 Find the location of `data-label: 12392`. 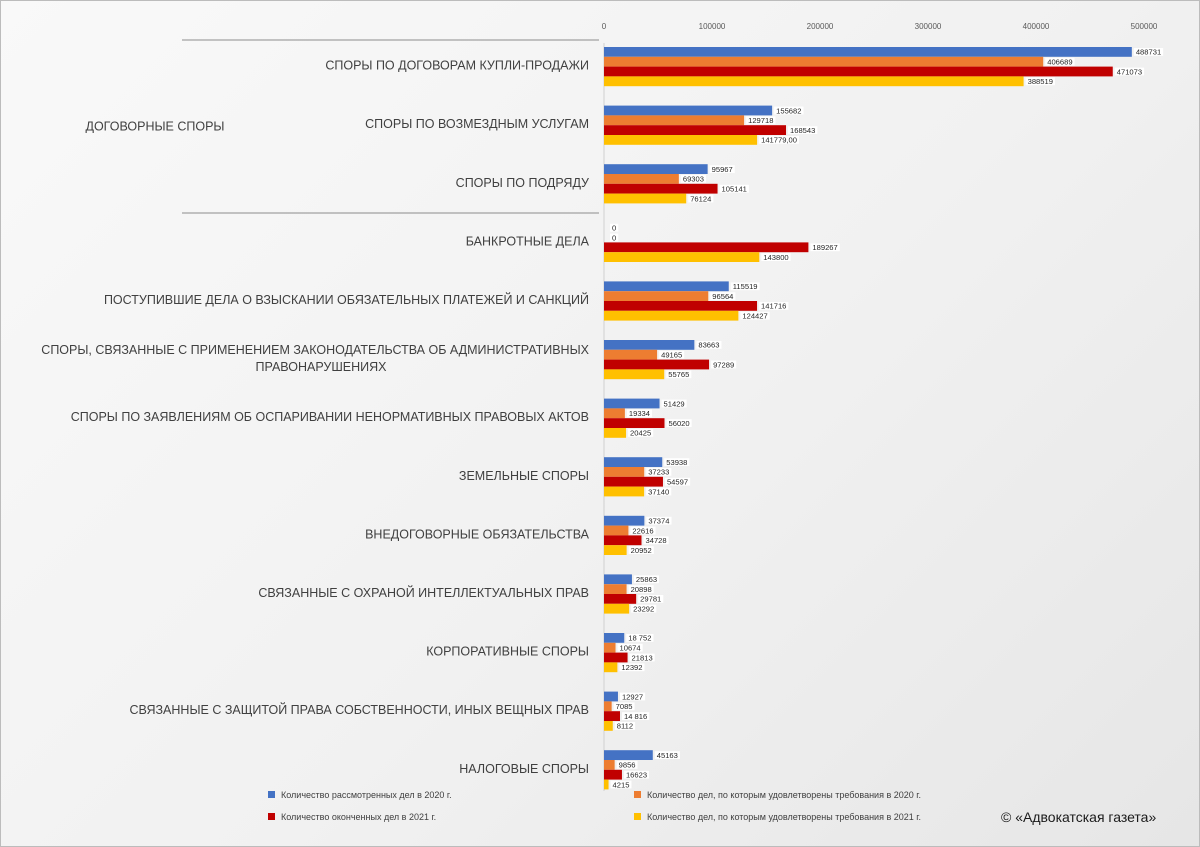

data-label: 12392 is located at coordinates (631, 667).